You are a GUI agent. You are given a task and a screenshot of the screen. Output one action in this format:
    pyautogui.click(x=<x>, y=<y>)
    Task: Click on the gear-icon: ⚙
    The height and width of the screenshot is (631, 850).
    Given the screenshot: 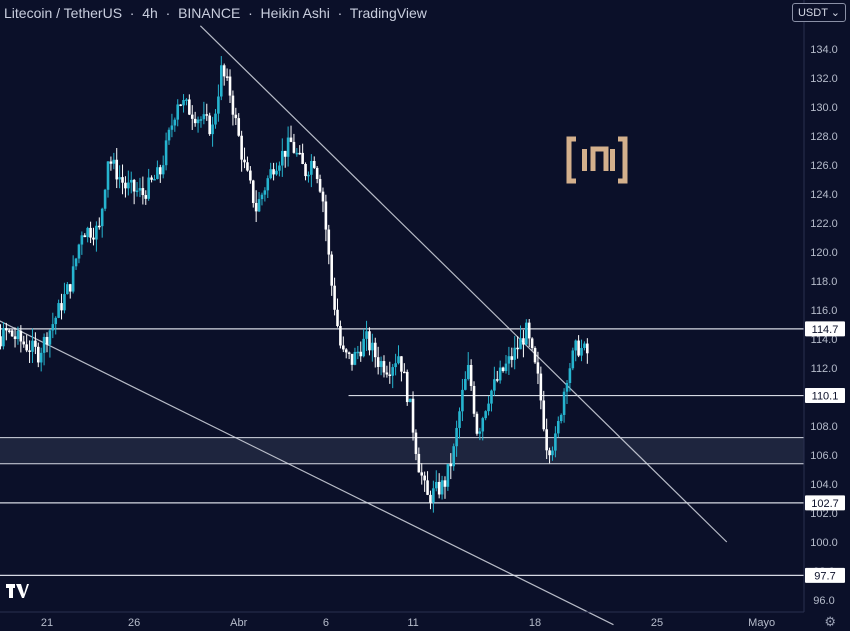 What is the action you would take?
    pyautogui.click(x=830, y=621)
    